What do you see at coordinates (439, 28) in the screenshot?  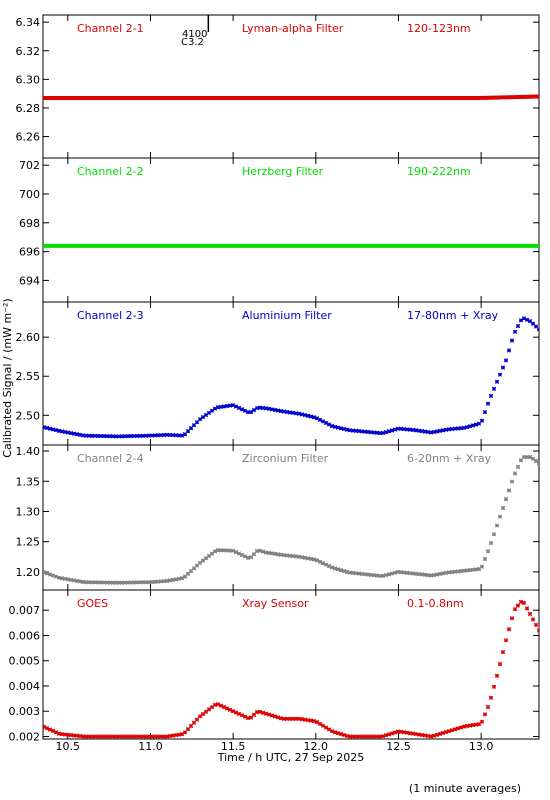 I see `panel-band-label: 120-123nm` at bounding box center [439, 28].